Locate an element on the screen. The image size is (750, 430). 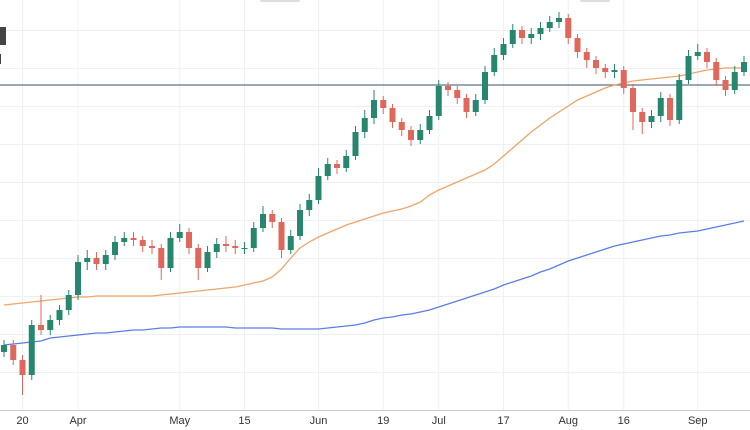
x-tick-label: Sep is located at coordinates (698, 421).